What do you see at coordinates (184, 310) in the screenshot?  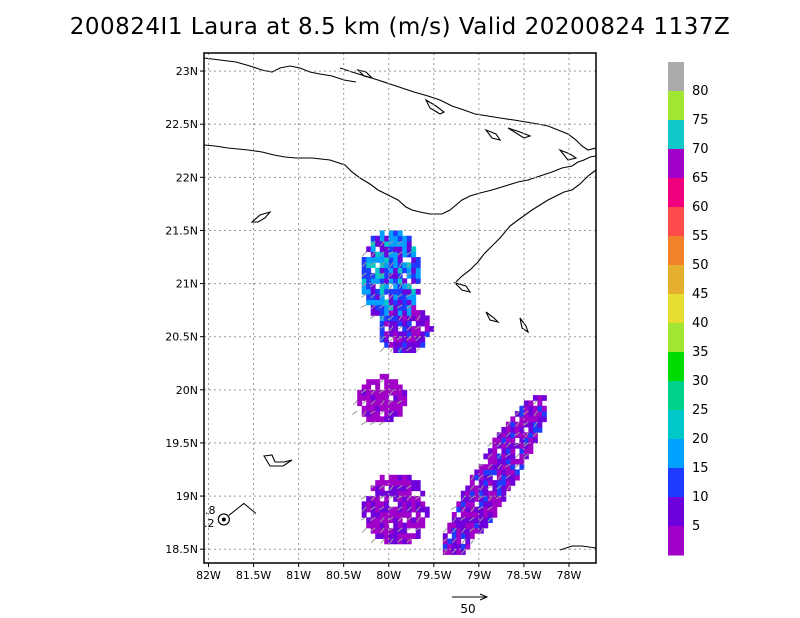 I see `latitude-labels: 23N 22.5N 22N 21.5N 21N 20.5N 20N 19.5N 19N 18.5N` at bounding box center [184, 310].